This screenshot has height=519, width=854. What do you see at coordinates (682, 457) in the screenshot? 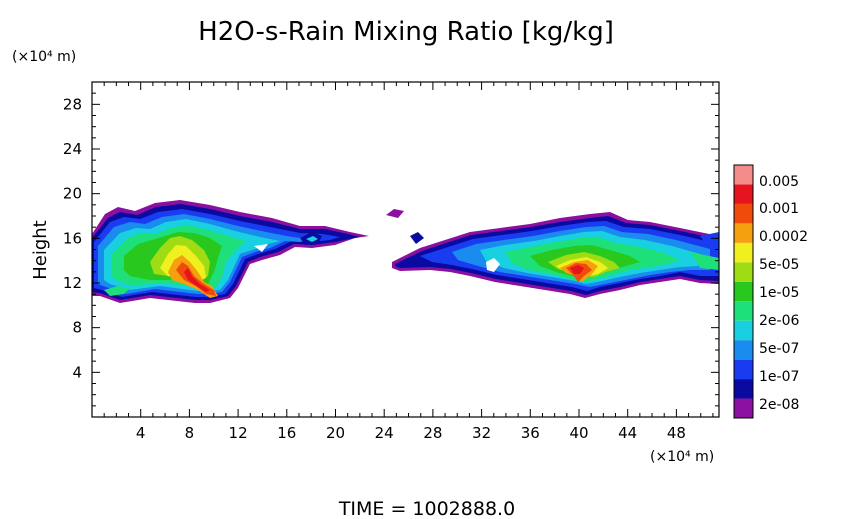
I see `x-axis-unit: (×10⁴ m)` at bounding box center [682, 457].